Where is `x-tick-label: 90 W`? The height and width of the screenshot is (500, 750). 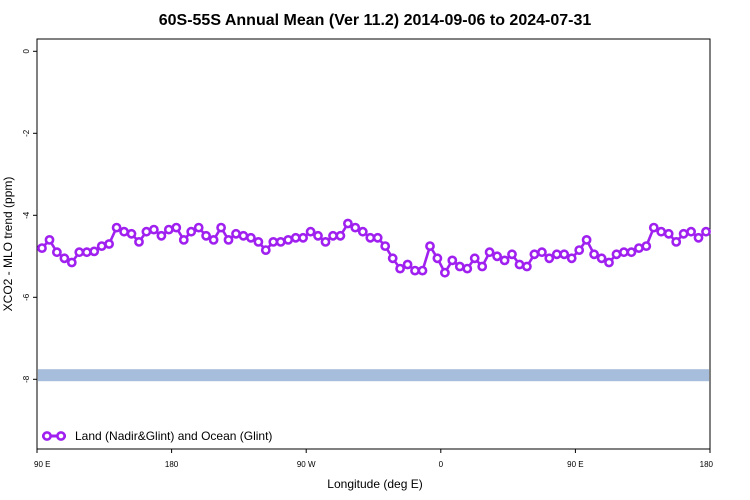 x-tick-label: 90 W is located at coordinates (306, 464).